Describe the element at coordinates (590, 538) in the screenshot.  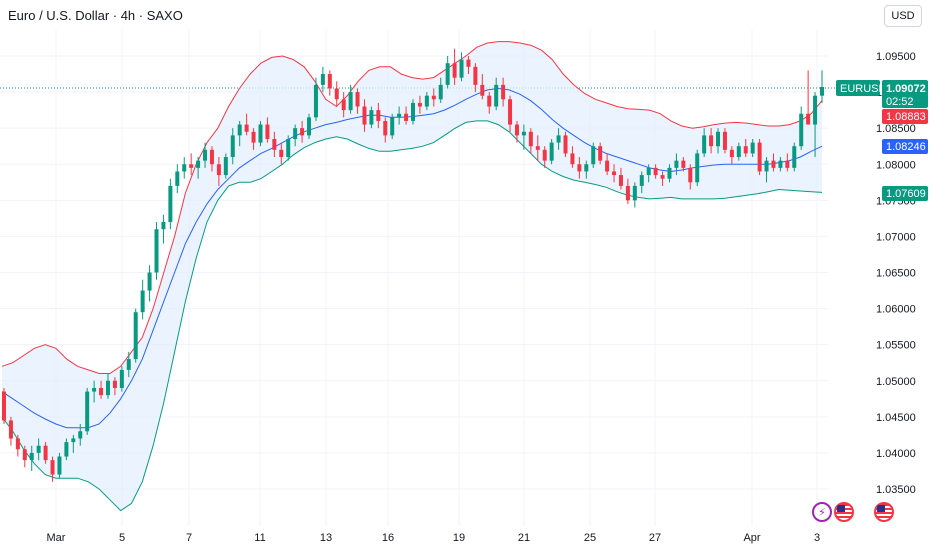
I see `x-tick-label: 25` at that location.